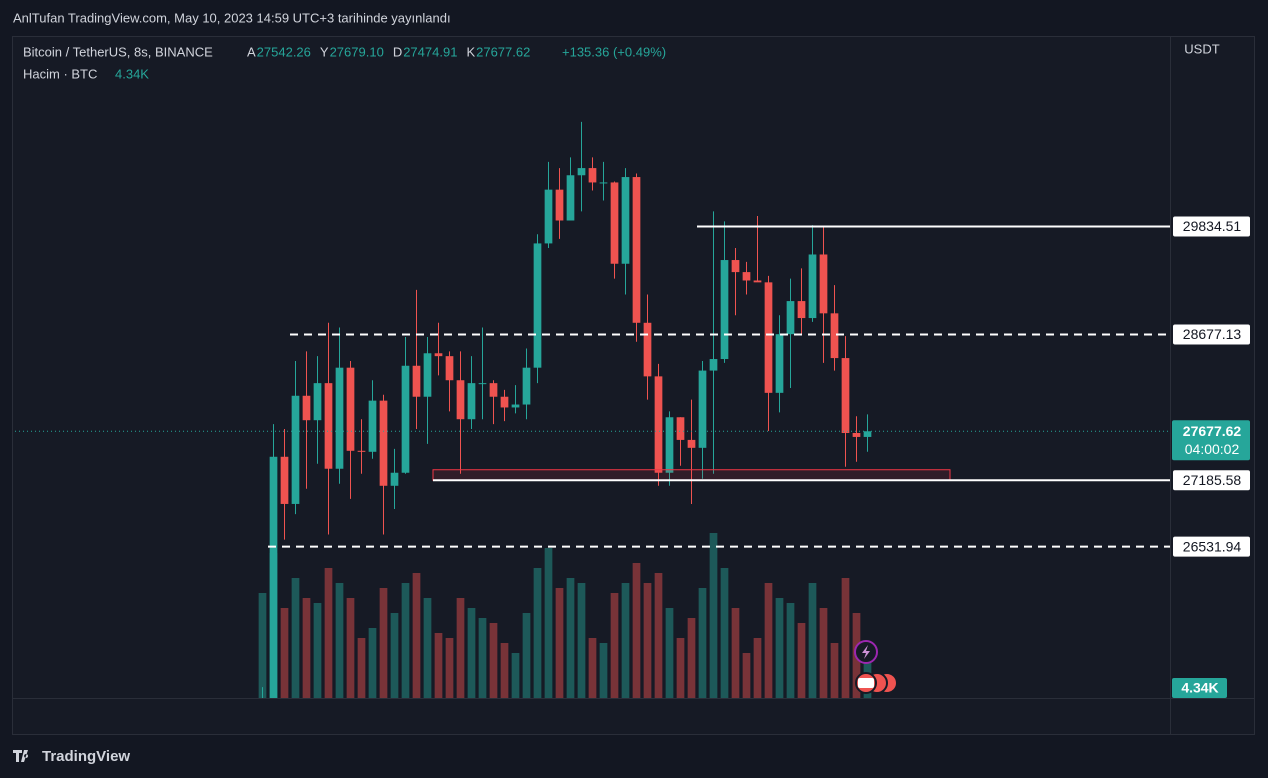  Describe the element at coordinates (60, 73) in the screenshot. I see `volume-title: Hacim · BTC` at that location.